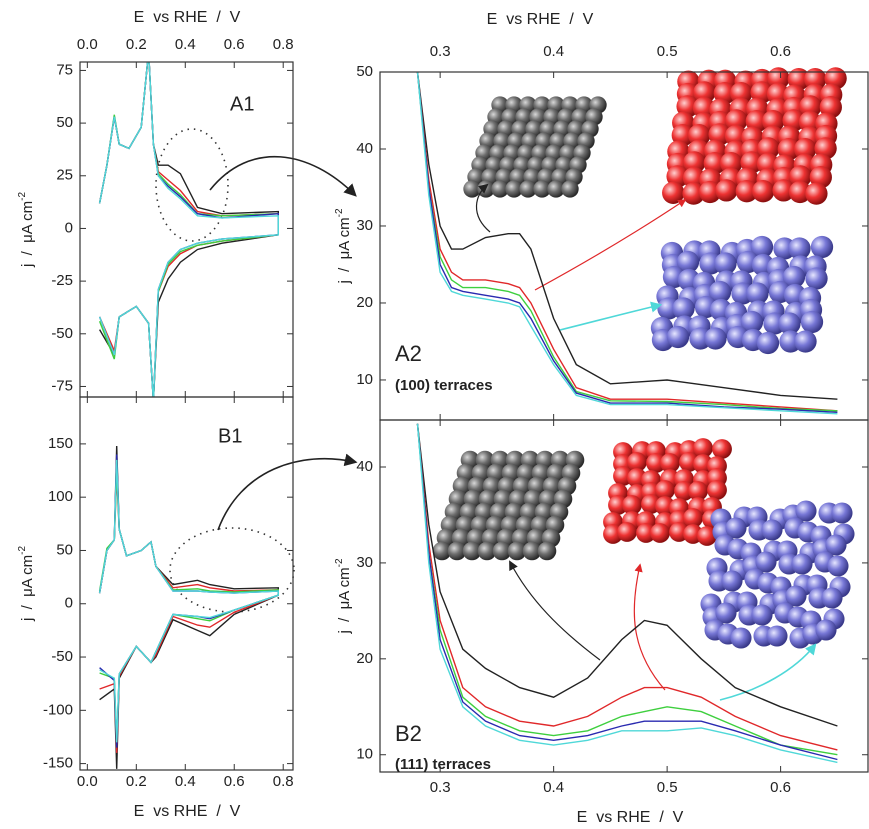 This screenshot has height=829, width=869. What do you see at coordinates (64, 69) in the screenshot?
I see `y-tick-label: 75` at bounding box center [64, 69].